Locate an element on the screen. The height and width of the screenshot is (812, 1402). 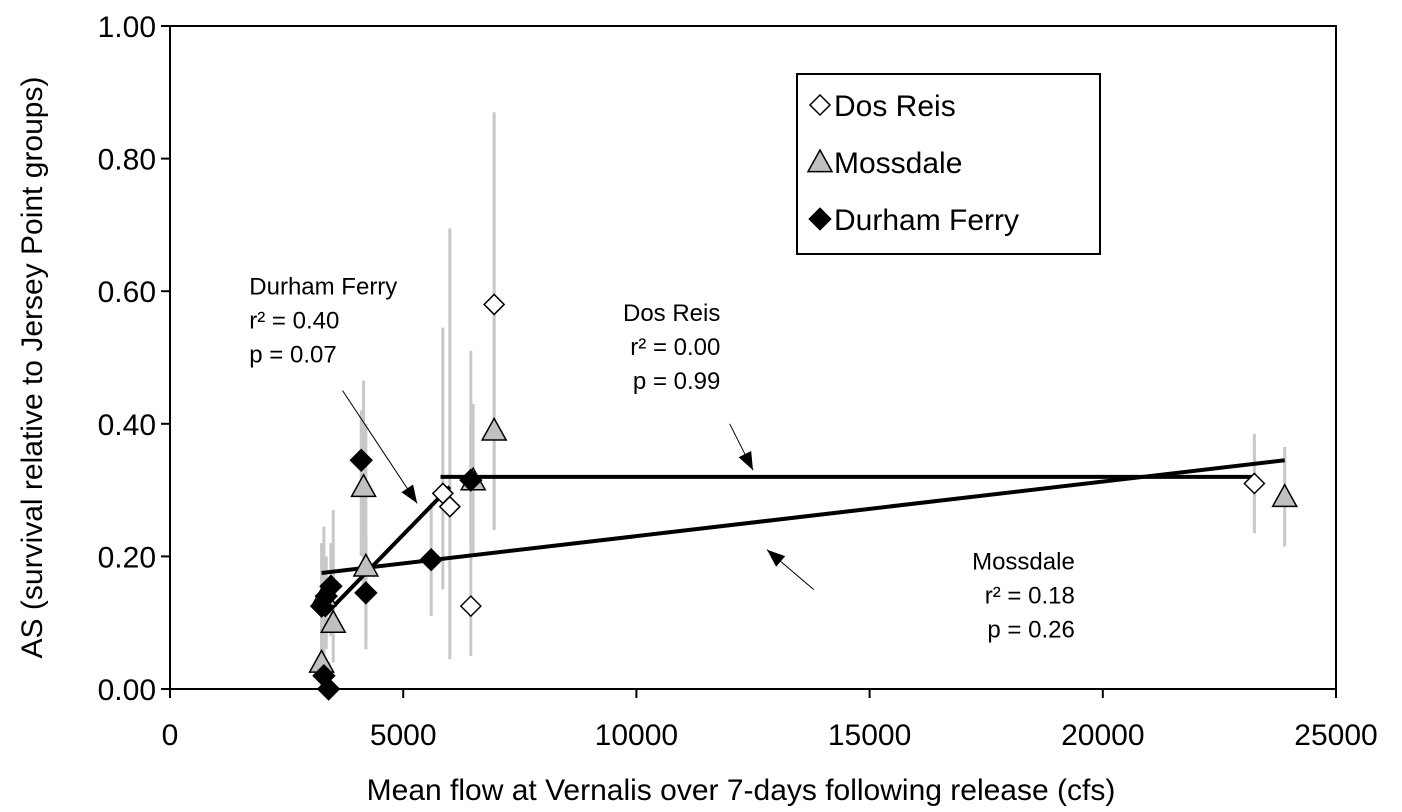
x-tick-label: 0 is located at coordinates (170, 735).